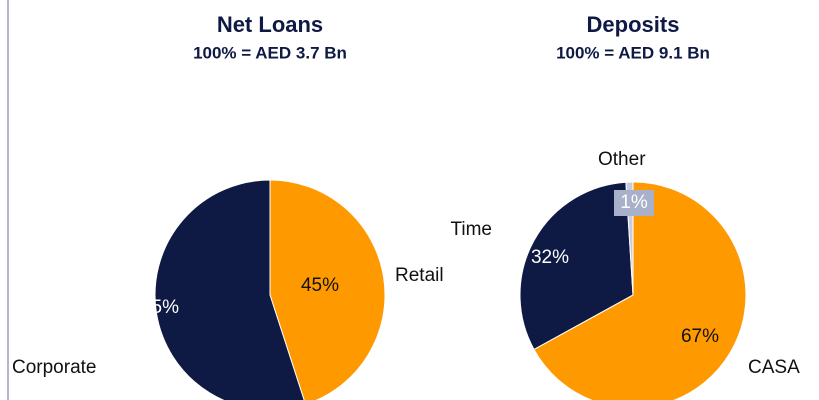 The height and width of the screenshot is (400, 819). I want to click on chart-subtitle: 100% = AED 3.7 Bn, so click(270, 52).